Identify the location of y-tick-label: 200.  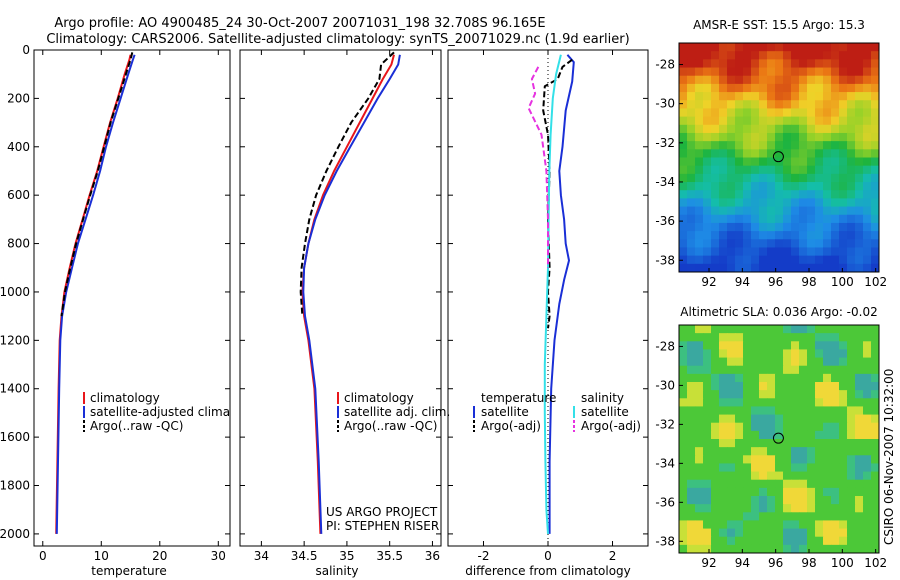
(18, 98).